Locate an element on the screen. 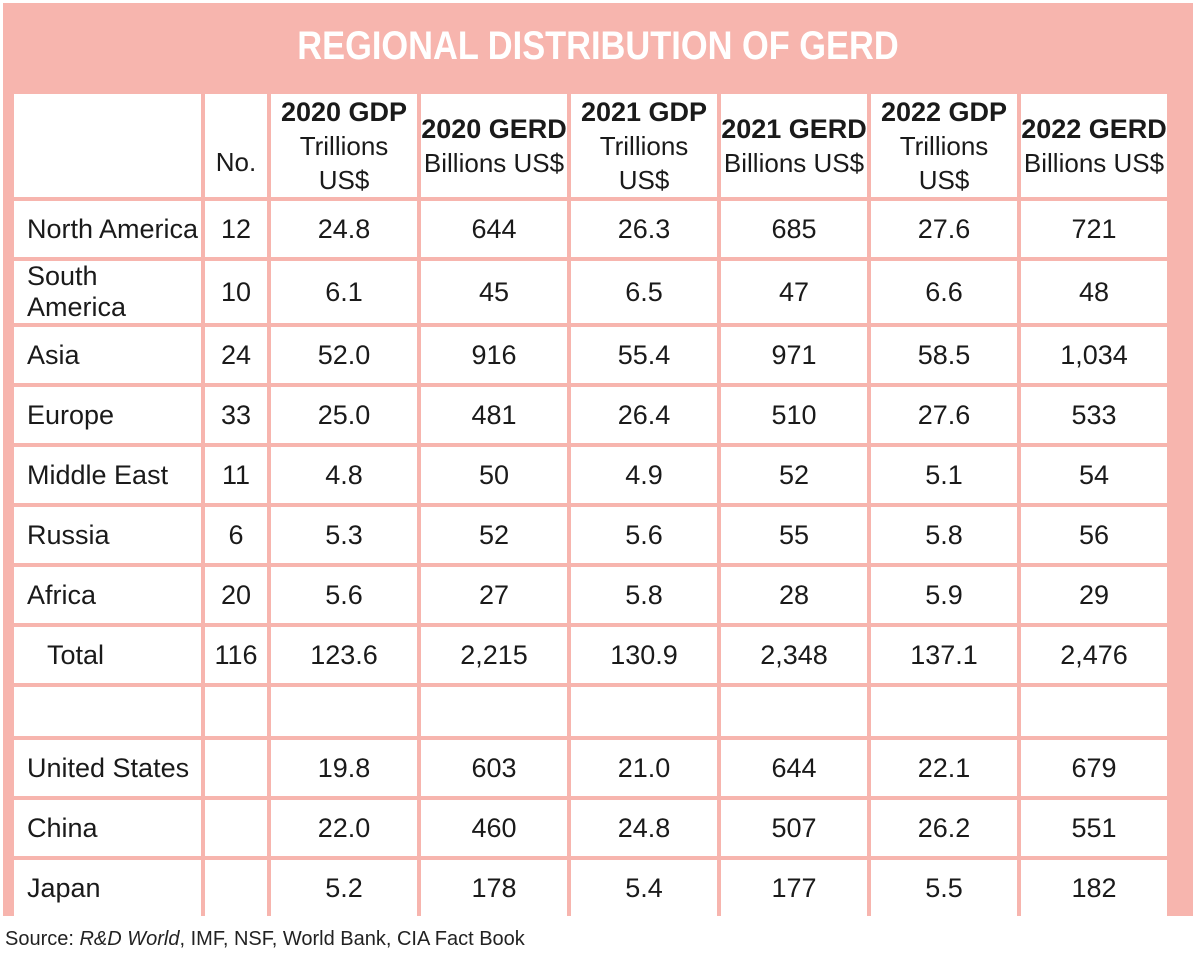 Image resolution: width=1200 pixels, height=966 pixels. table-cell: 510 is located at coordinates (794, 415).